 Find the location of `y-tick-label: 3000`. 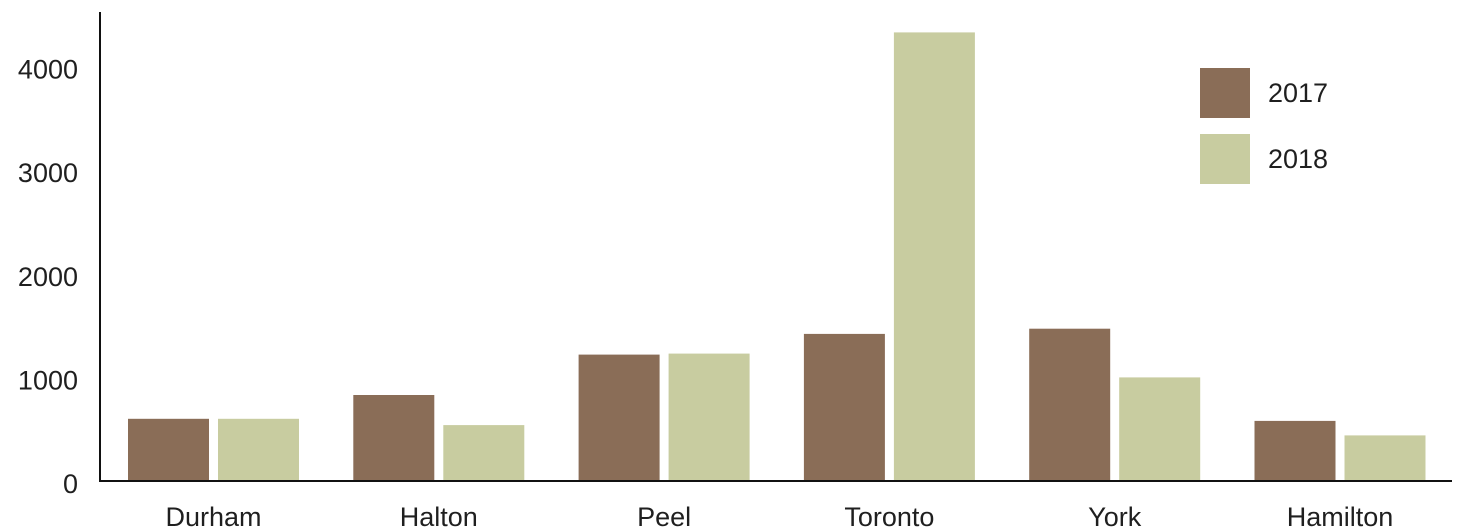

y-tick-label: 3000 is located at coordinates (48, 173).